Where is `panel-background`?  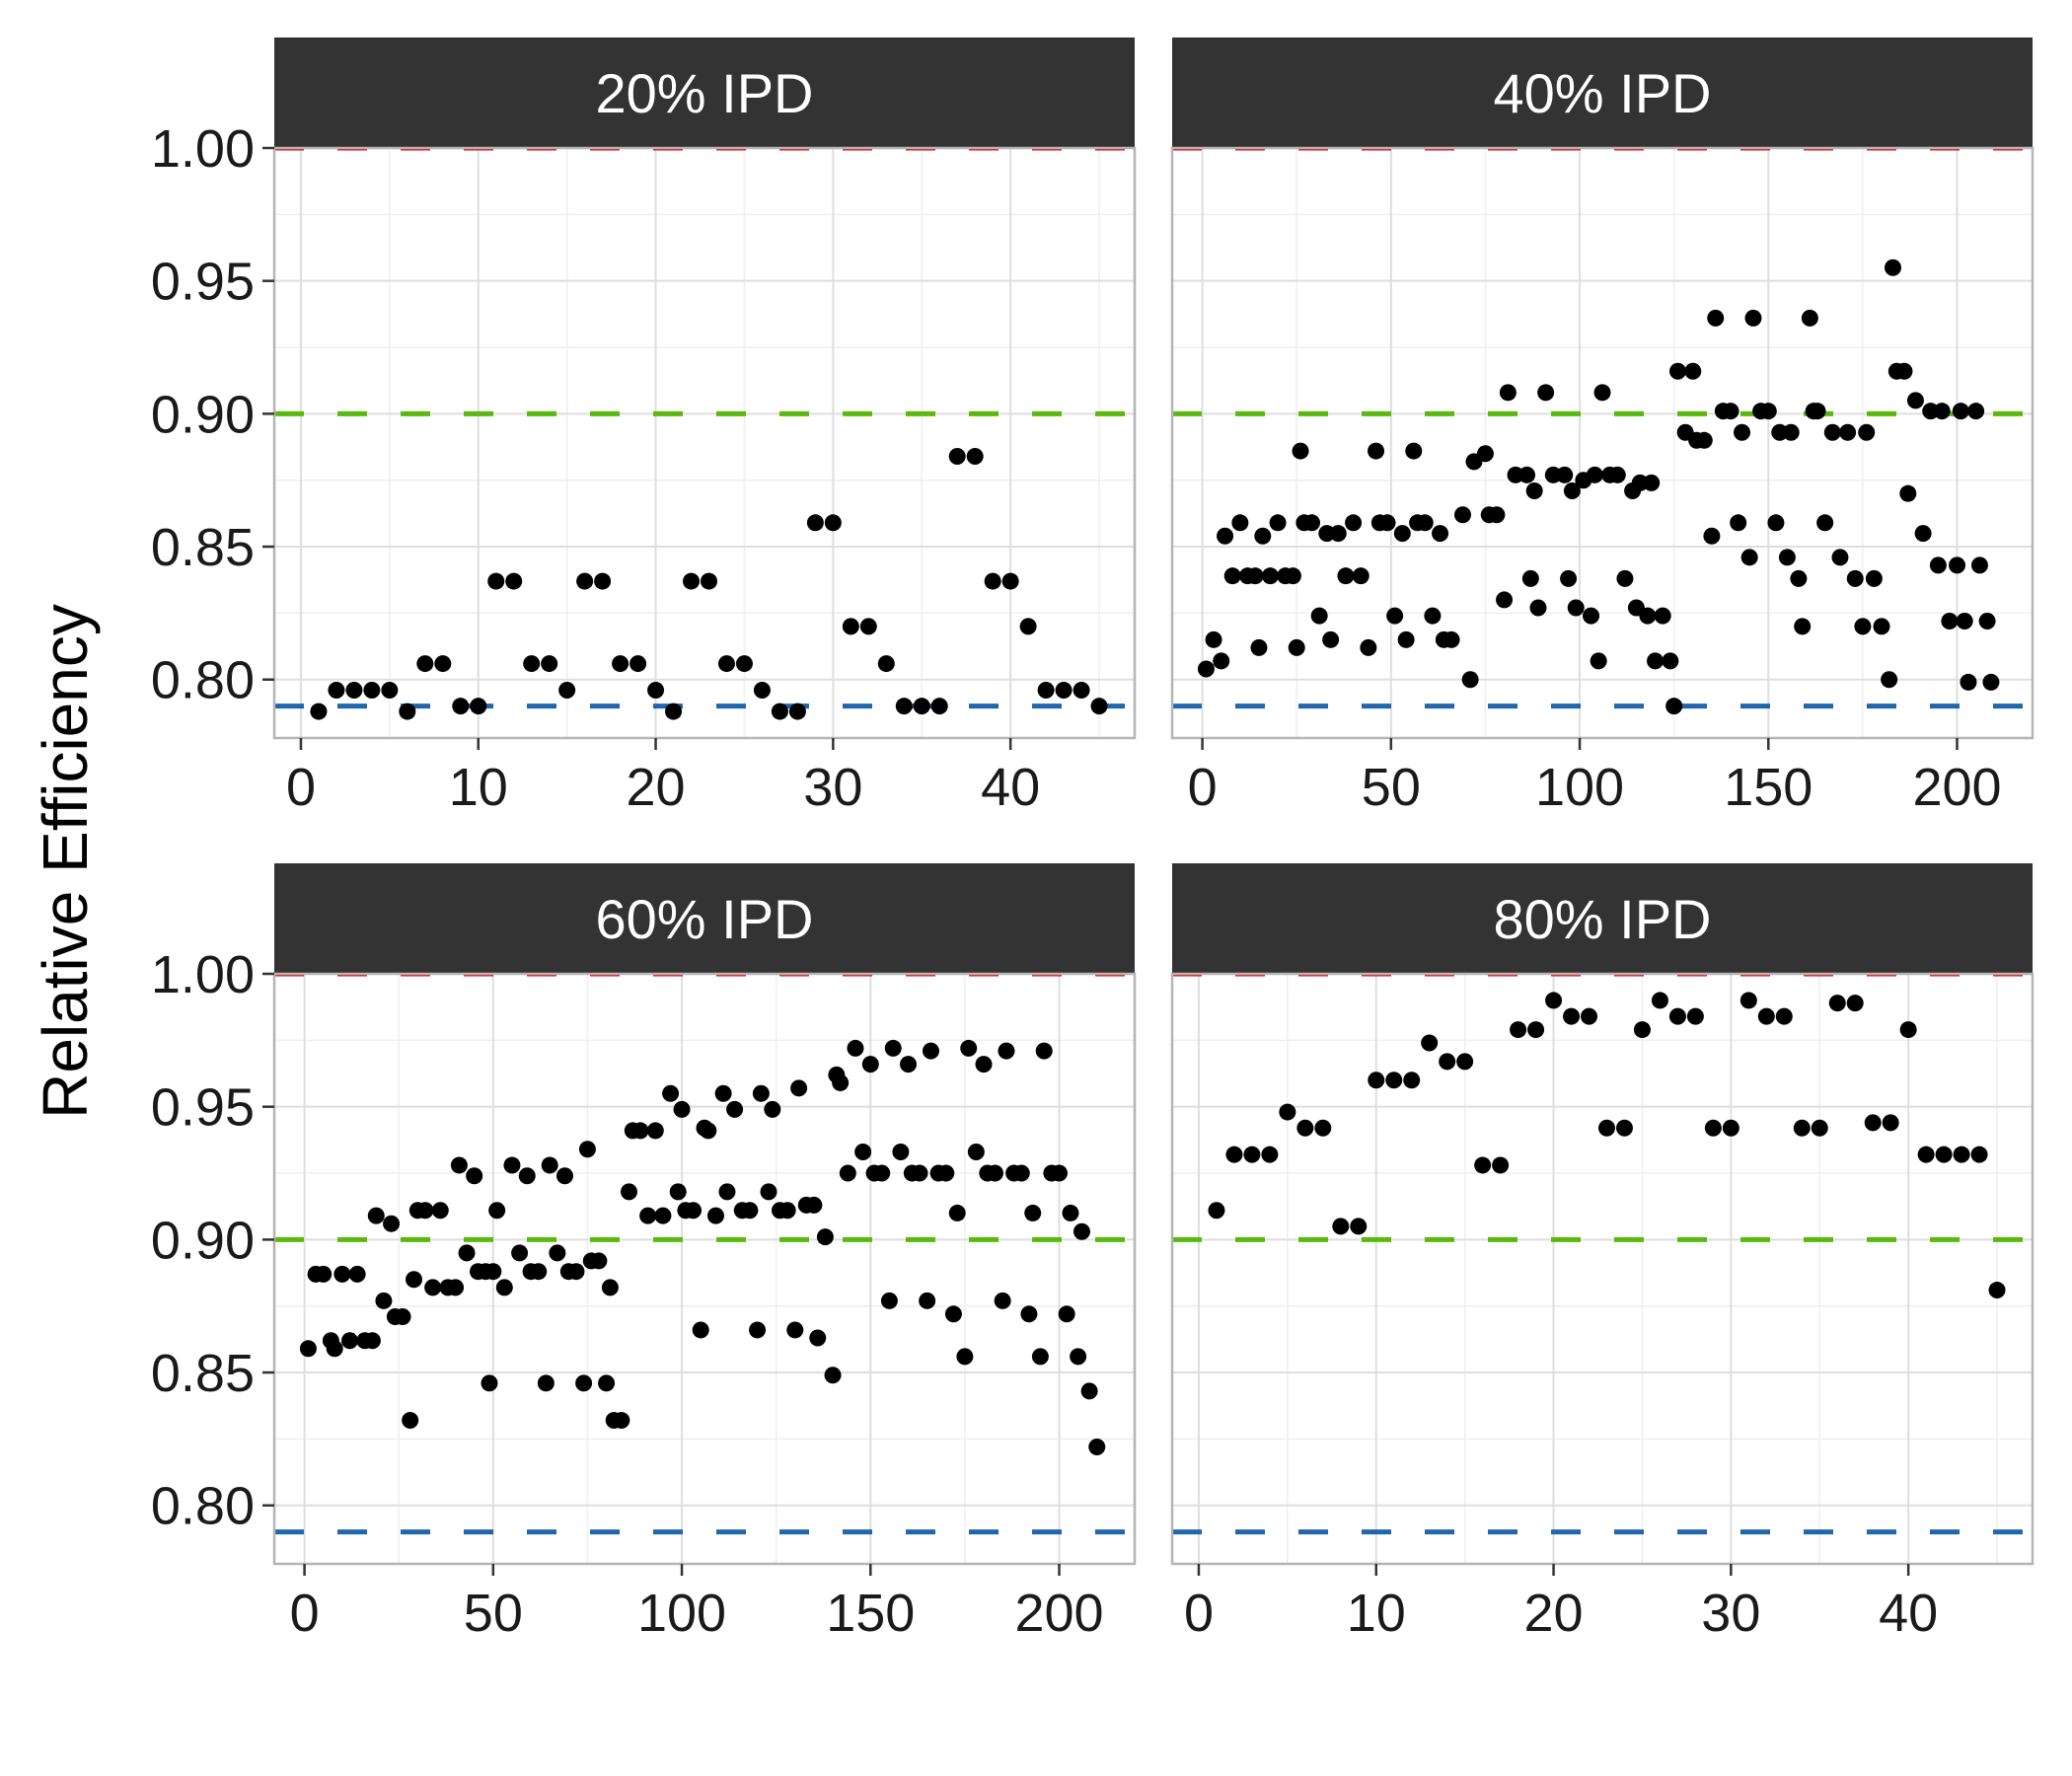 panel-background is located at coordinates (705, 1269).